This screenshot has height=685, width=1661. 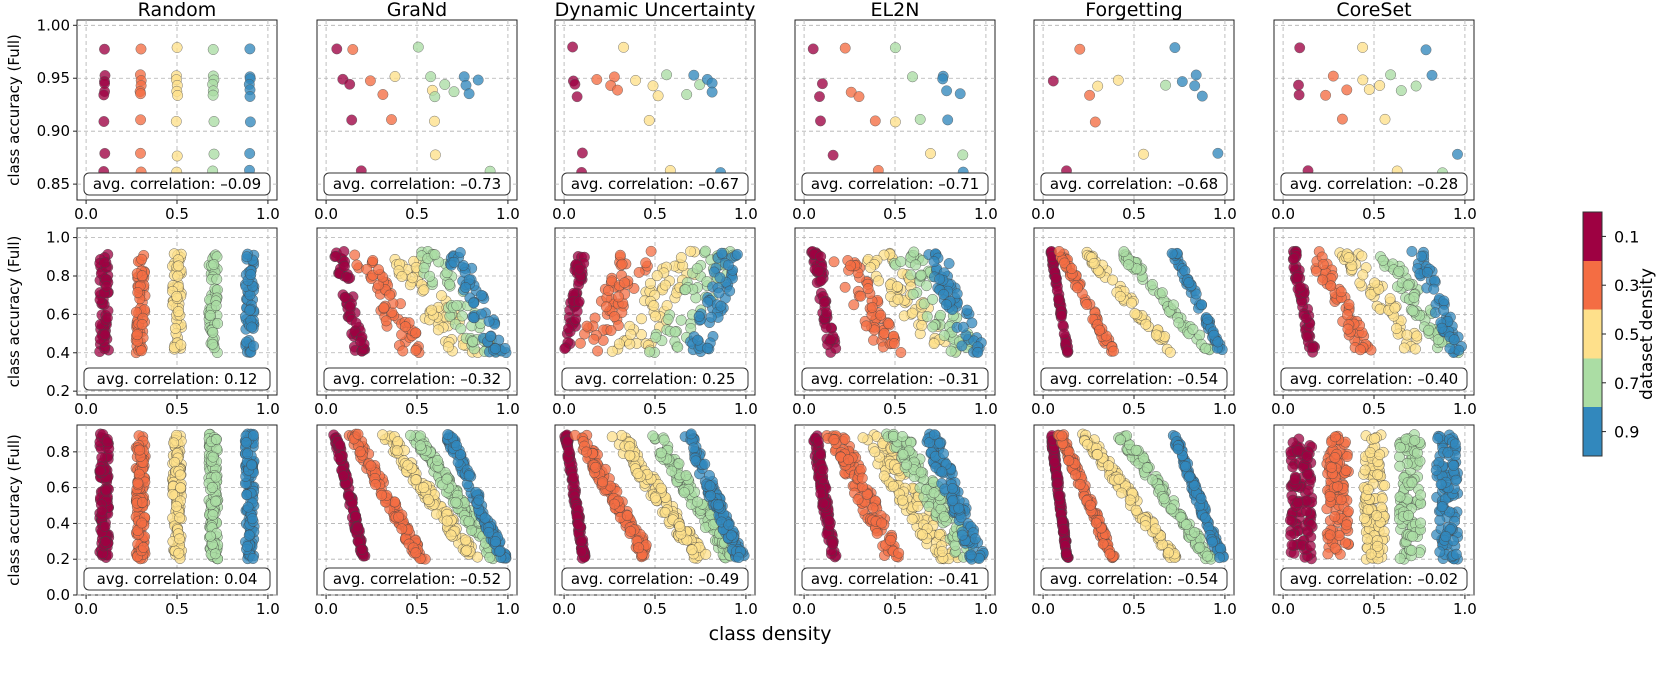 I want to click on y-tick-label: 1.00, so click(x=53, y=25).